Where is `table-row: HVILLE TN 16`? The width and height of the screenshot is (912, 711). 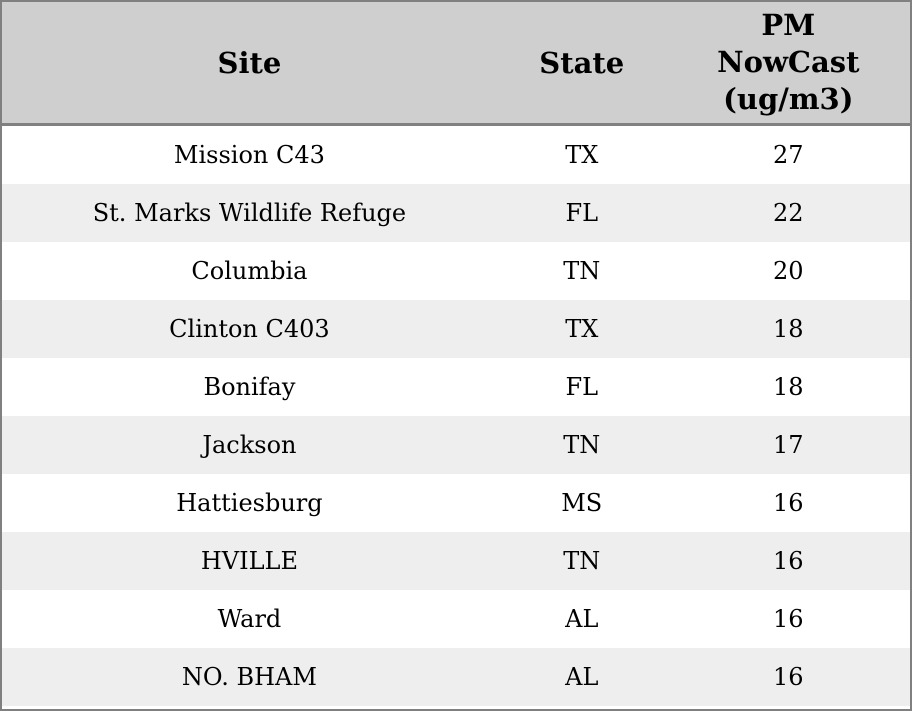 table-row: HVILLE TN 16 is located at coordinates (456, 561).